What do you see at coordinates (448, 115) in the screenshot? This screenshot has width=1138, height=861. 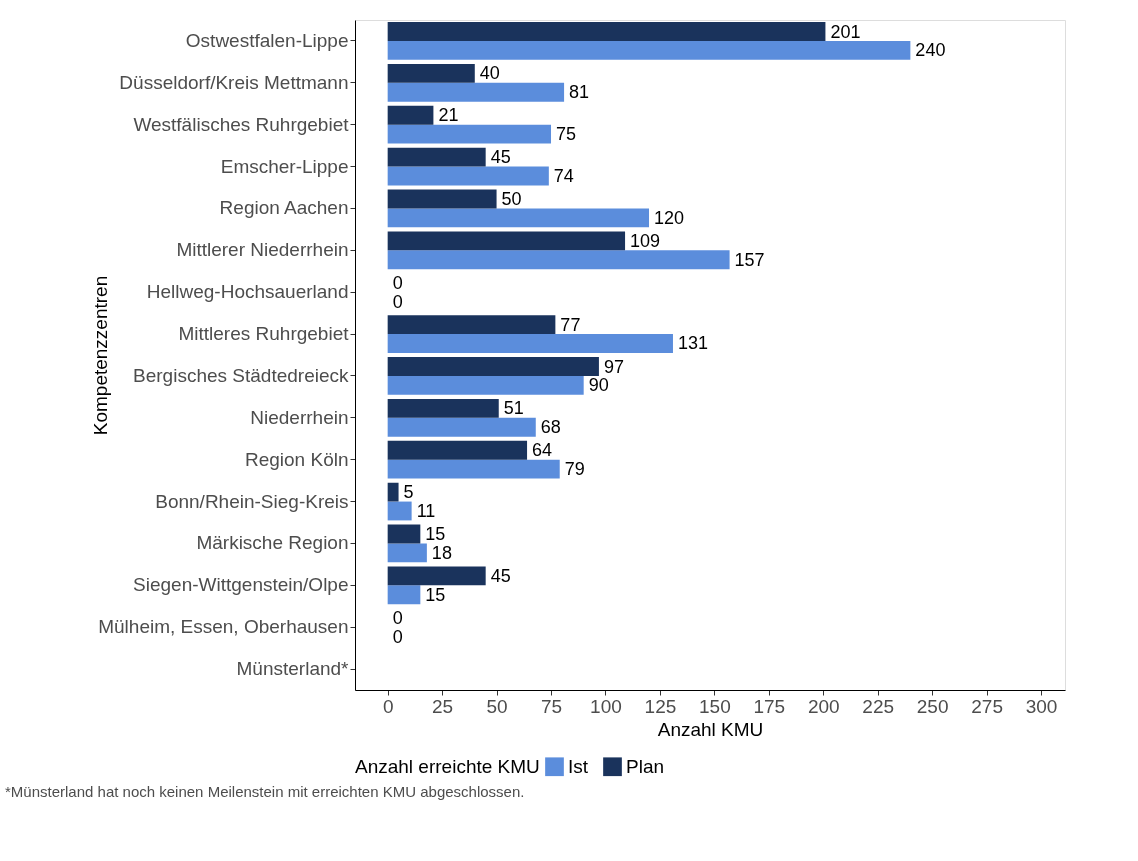 I see `data-label: 21` at bounding box center [448, 115].